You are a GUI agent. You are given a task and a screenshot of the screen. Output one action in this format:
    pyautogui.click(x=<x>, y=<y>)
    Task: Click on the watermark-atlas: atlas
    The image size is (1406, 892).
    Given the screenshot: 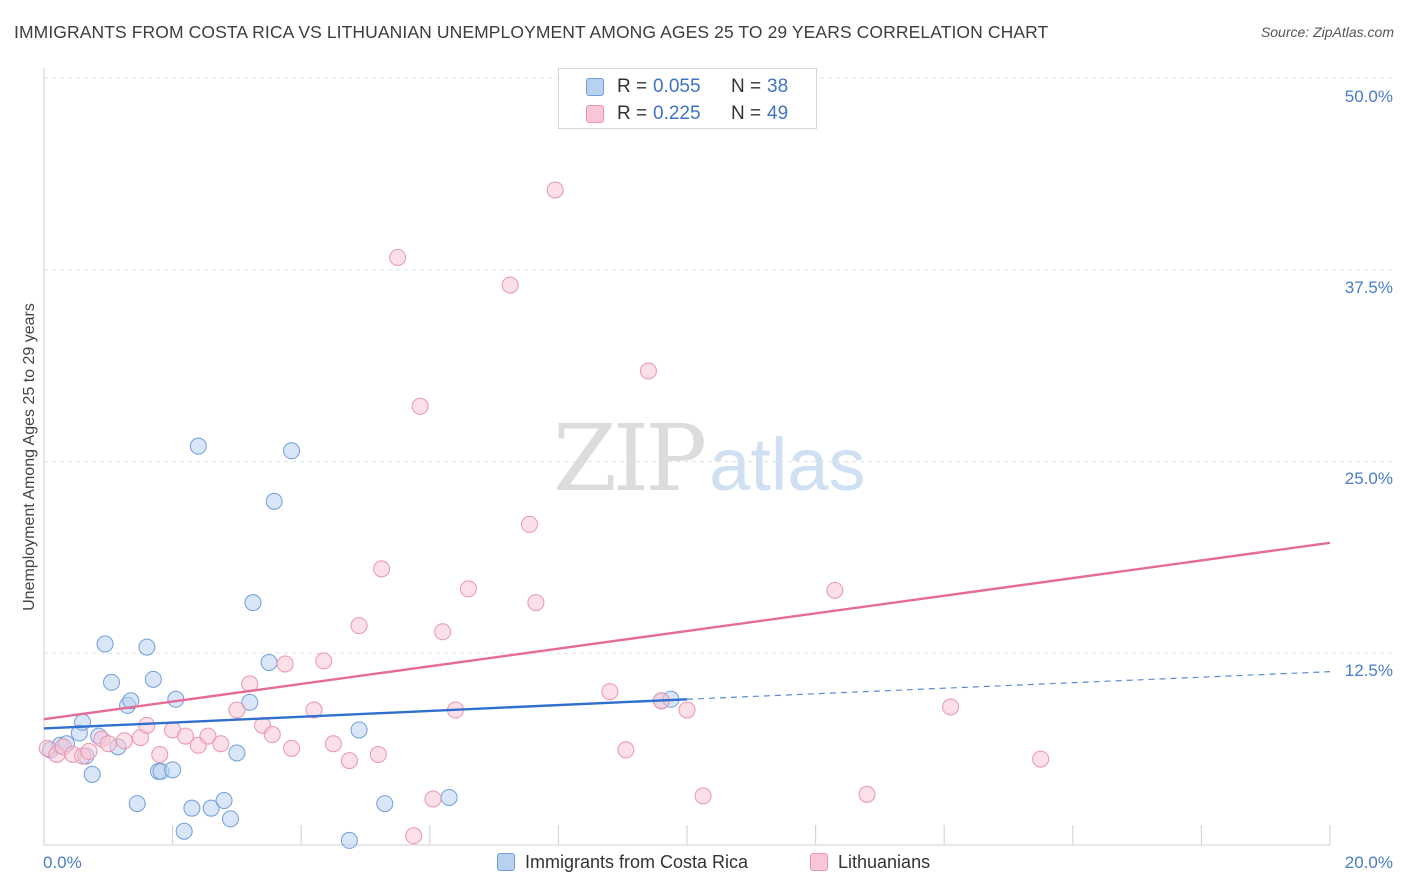 What is the action you would take?
    pyautogui.click(x=787, y=464)
    